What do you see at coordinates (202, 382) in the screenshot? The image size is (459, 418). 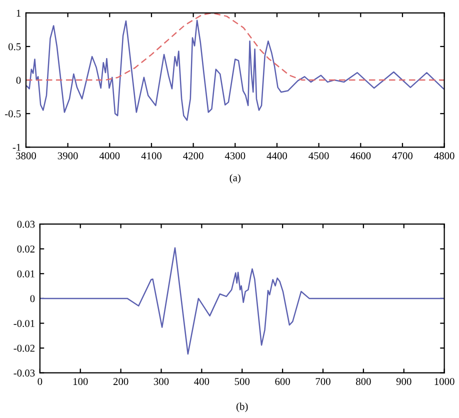 I see `x-tick-label: 400` at bounding box center [202, 382].